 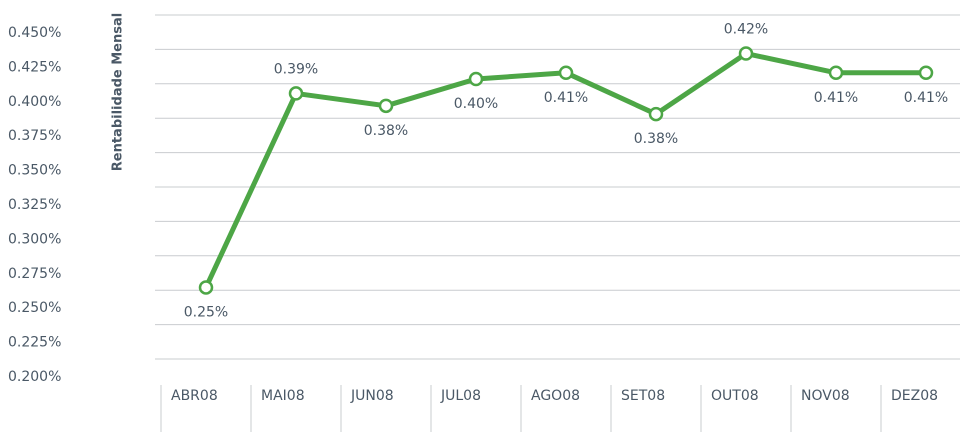 I want to click on y-tick-label: 0.200%, so click(x=34, y=377).